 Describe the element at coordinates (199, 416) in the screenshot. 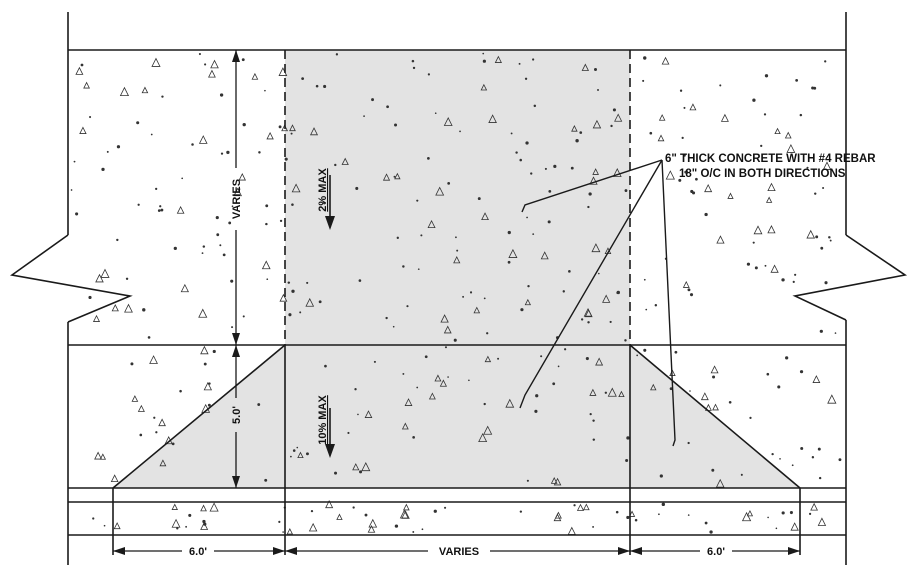

I see `flare-left-slope` at that location.